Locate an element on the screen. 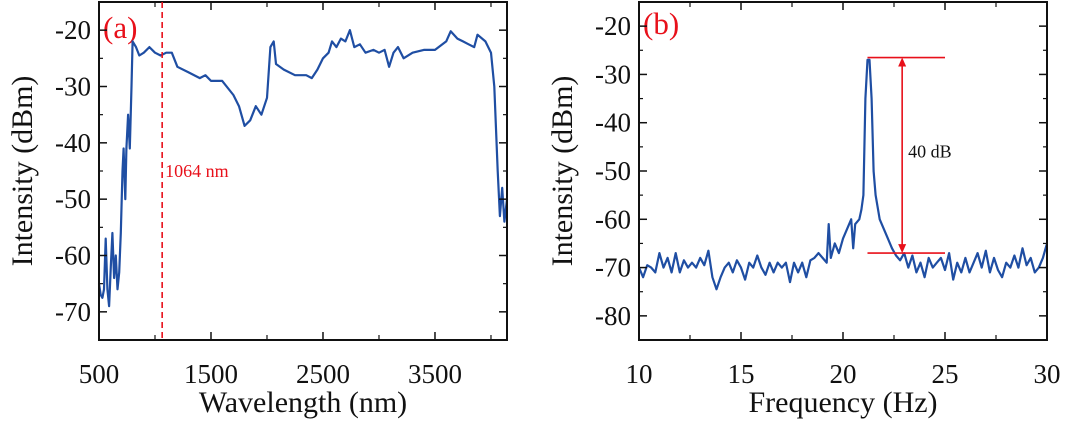 The width and height of the screenshot is (1080, 424). panel-b-y-axis-title: Intensity (dBm) is located at coordinates (562, 171).